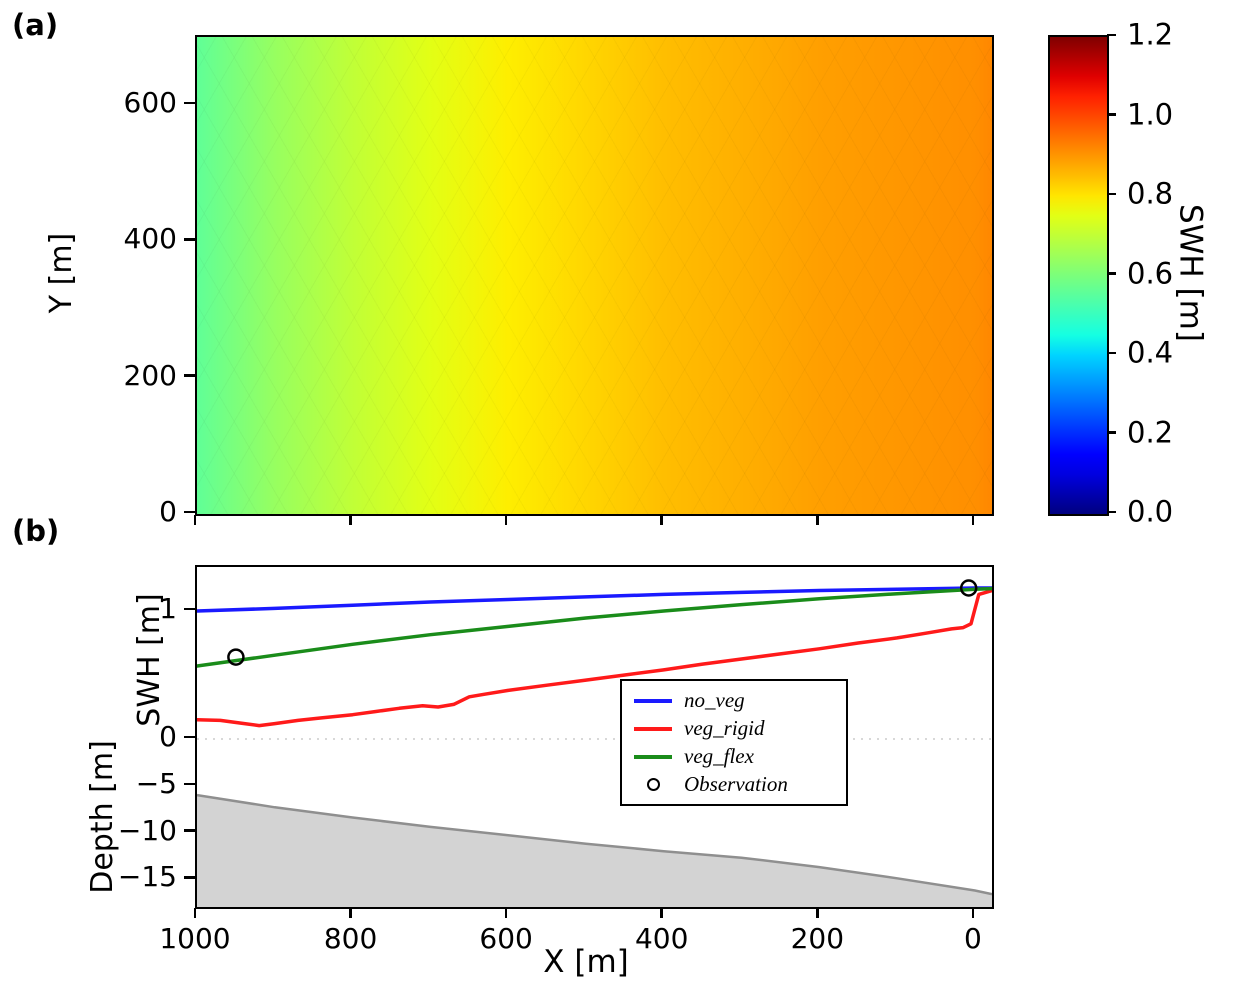 This screenshot has height=1001, width=1238. I want to click on panel-a-y-tick-label: 200, so click(150, 375).